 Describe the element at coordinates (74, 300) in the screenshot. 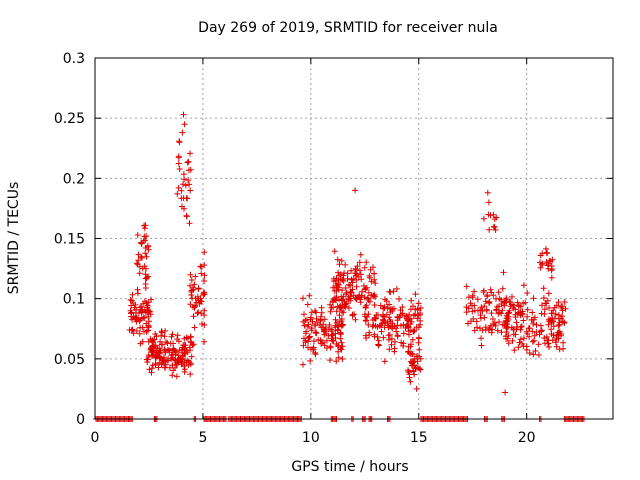

I see `y-tick-label: 0.1` at that location.